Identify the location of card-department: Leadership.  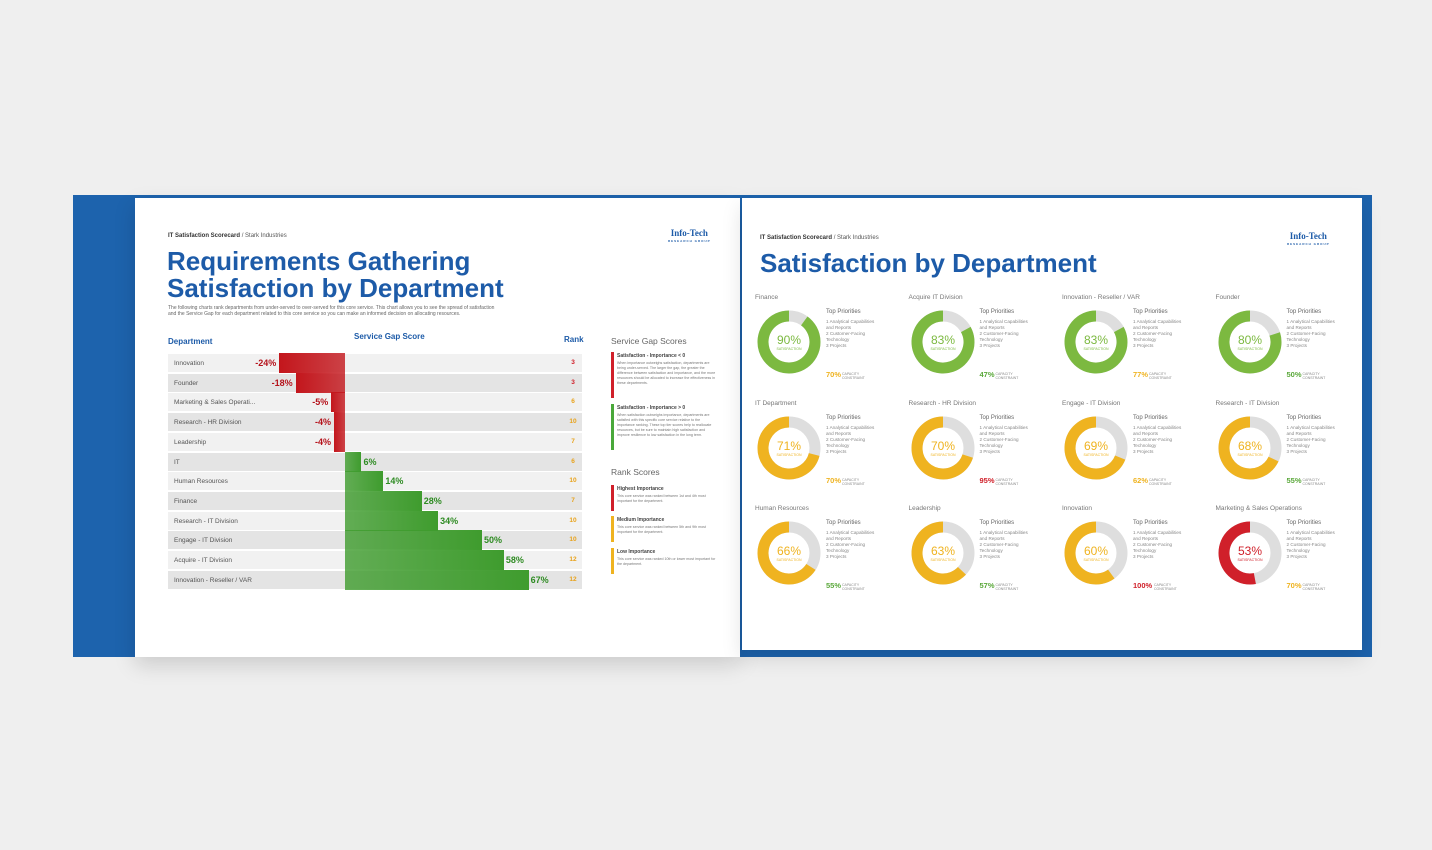
(924, 508).